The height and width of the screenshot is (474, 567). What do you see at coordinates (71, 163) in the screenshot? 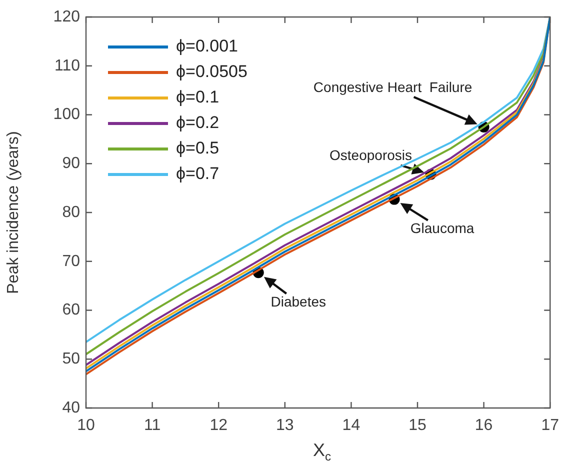
I see `y-tick-label: 90` at bounding box center [71, 163].